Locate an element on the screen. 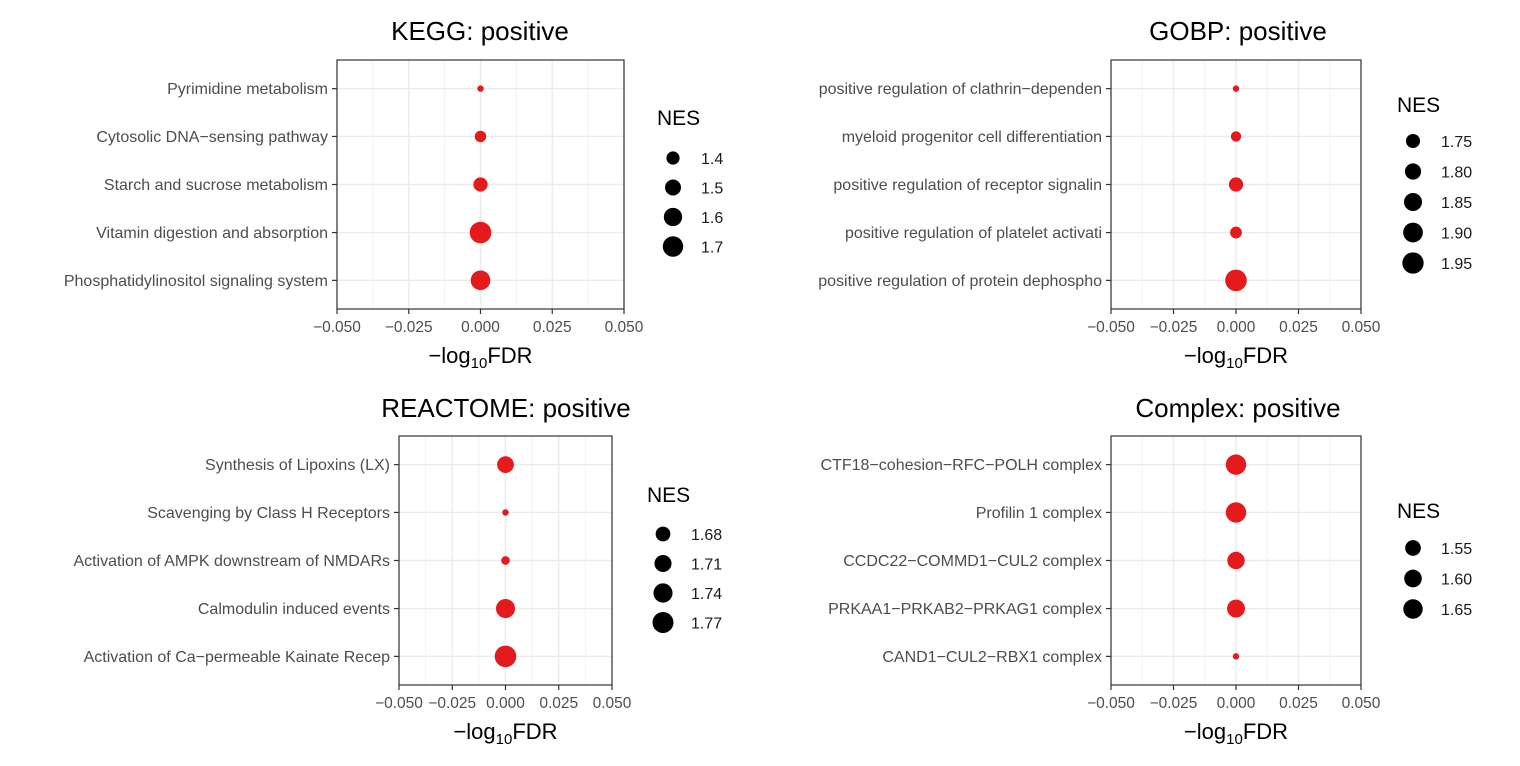  category-label: CTF18−cohesion−RFC−POLH complex is located at coordinates (961, 465).